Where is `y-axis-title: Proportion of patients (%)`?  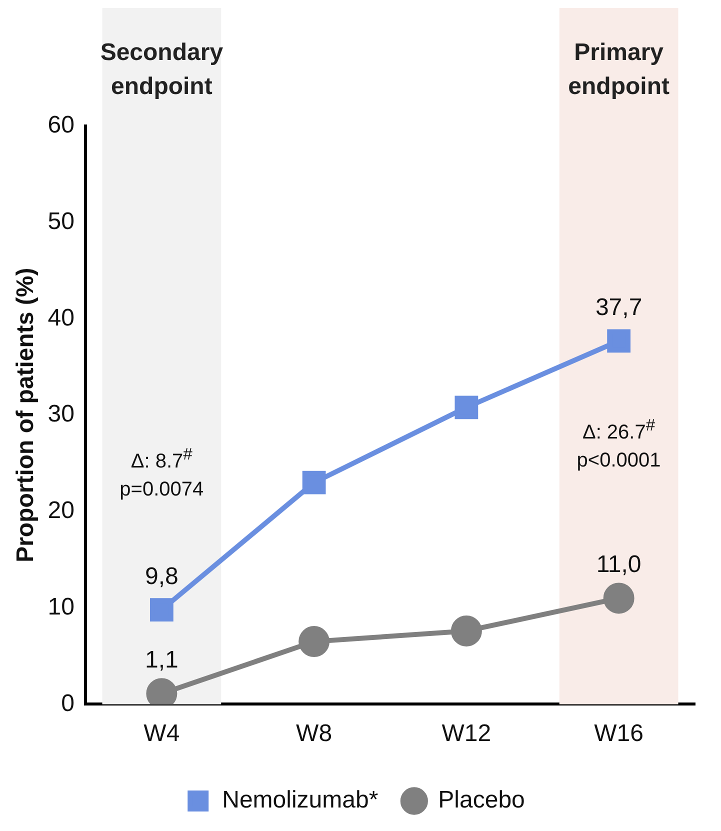
y-axis-title: Proportion of patients (%) is located at coordinates (26, 415).